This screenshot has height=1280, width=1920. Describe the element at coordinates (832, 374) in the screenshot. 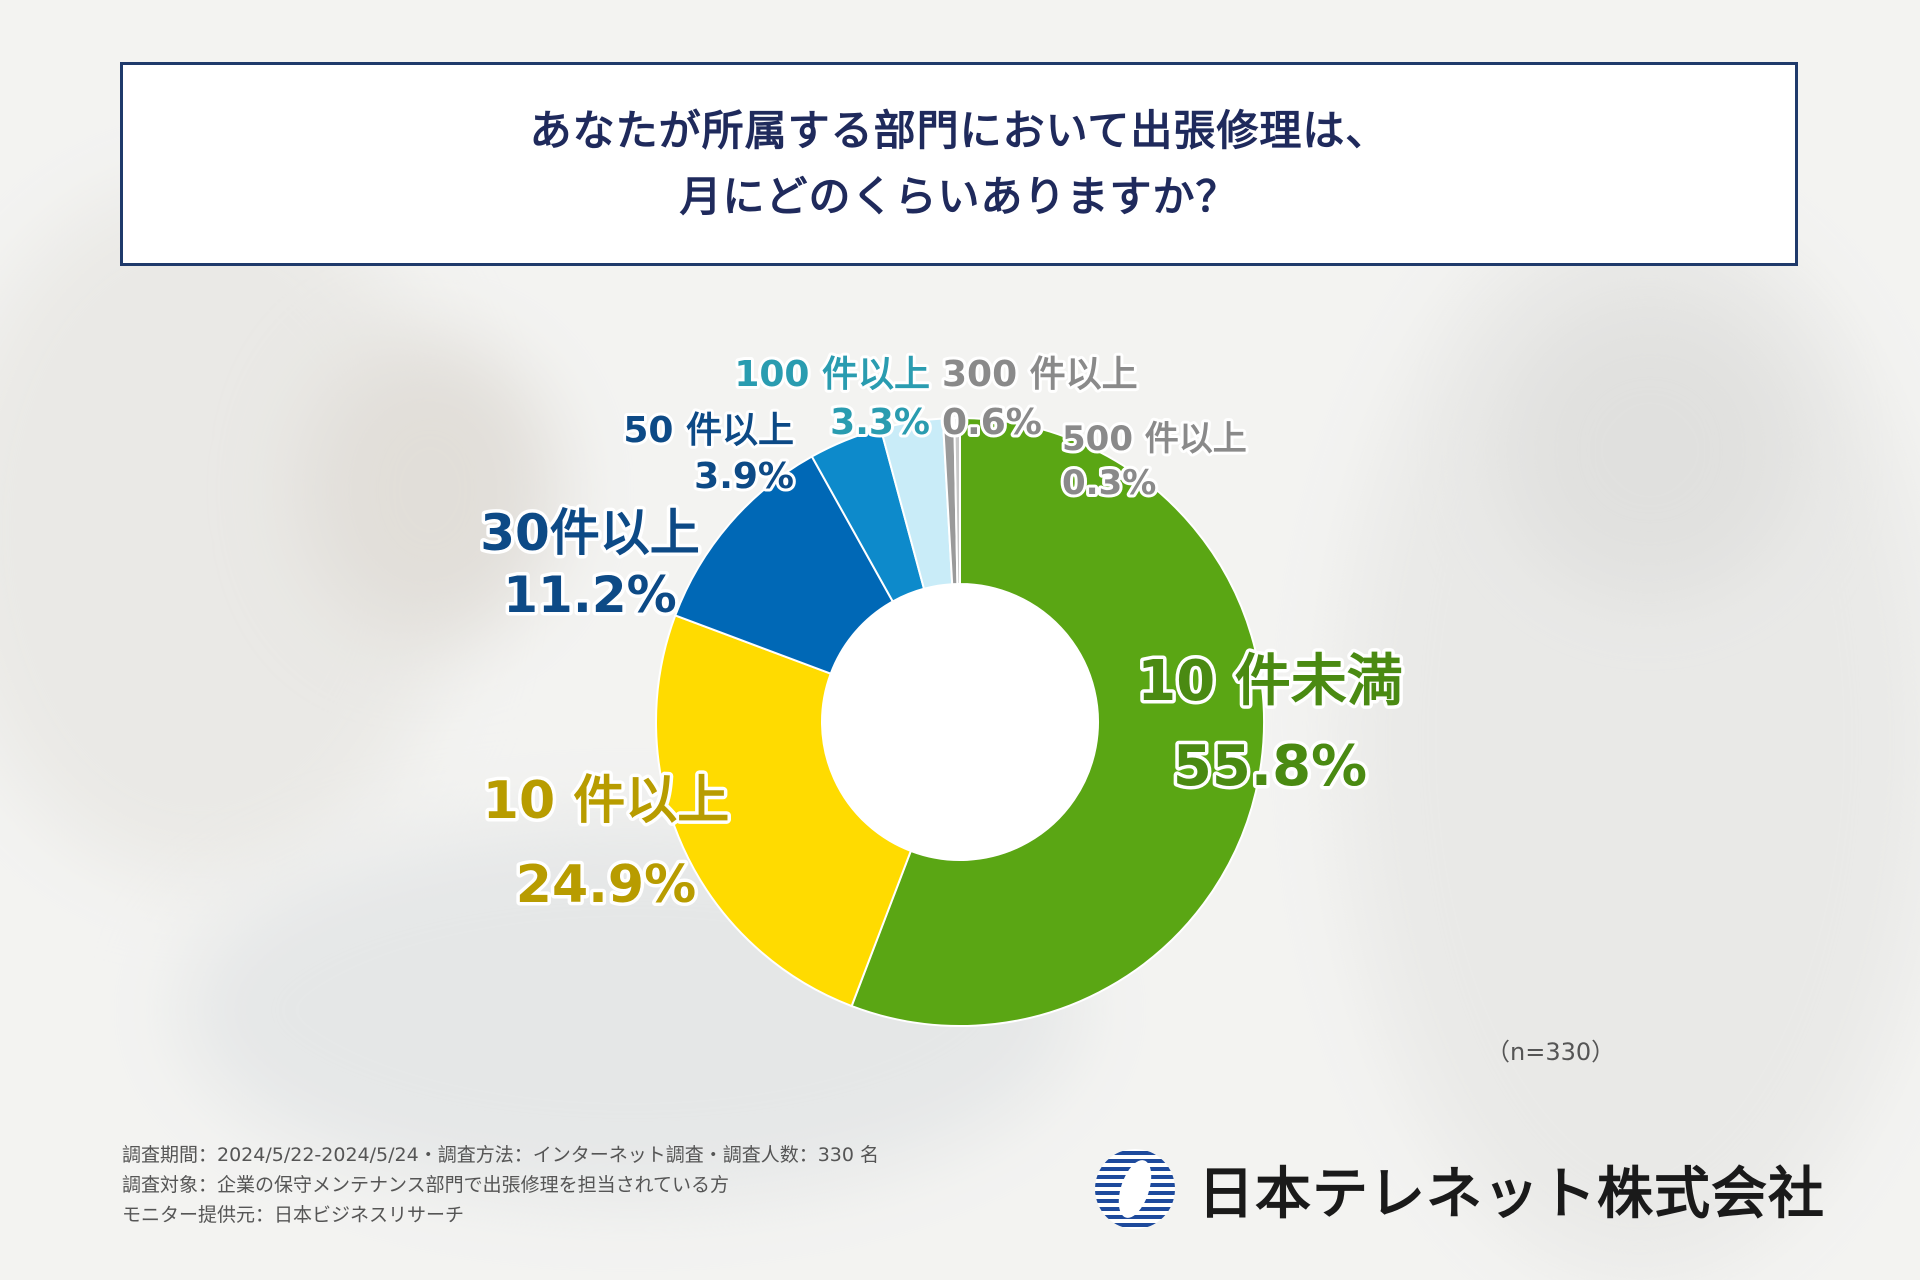

I see `slice-category-label: 100 件以上` at that location.